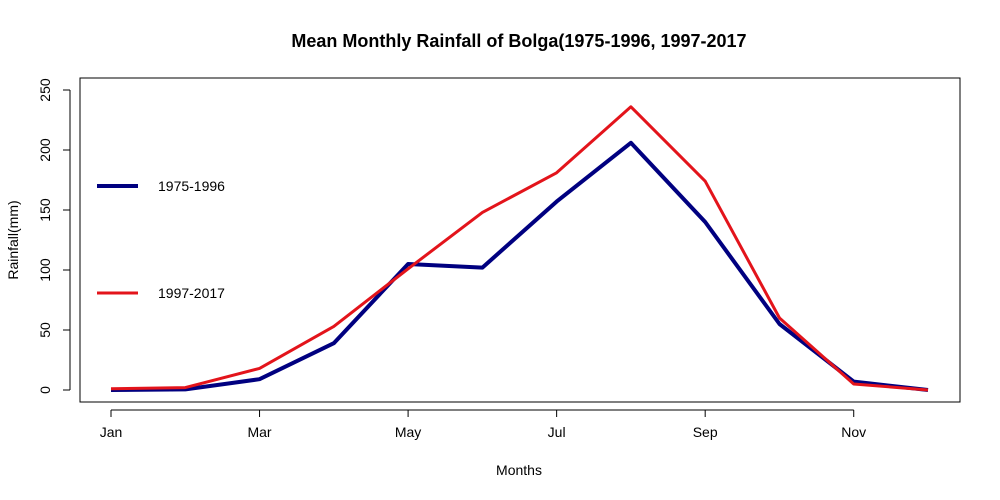 The image size is (1000, 500). Describe the element at coordinates (483, 424) in the screenshot. I see `x-axis: Jan Mar May Jul Sep Nov` at that location.